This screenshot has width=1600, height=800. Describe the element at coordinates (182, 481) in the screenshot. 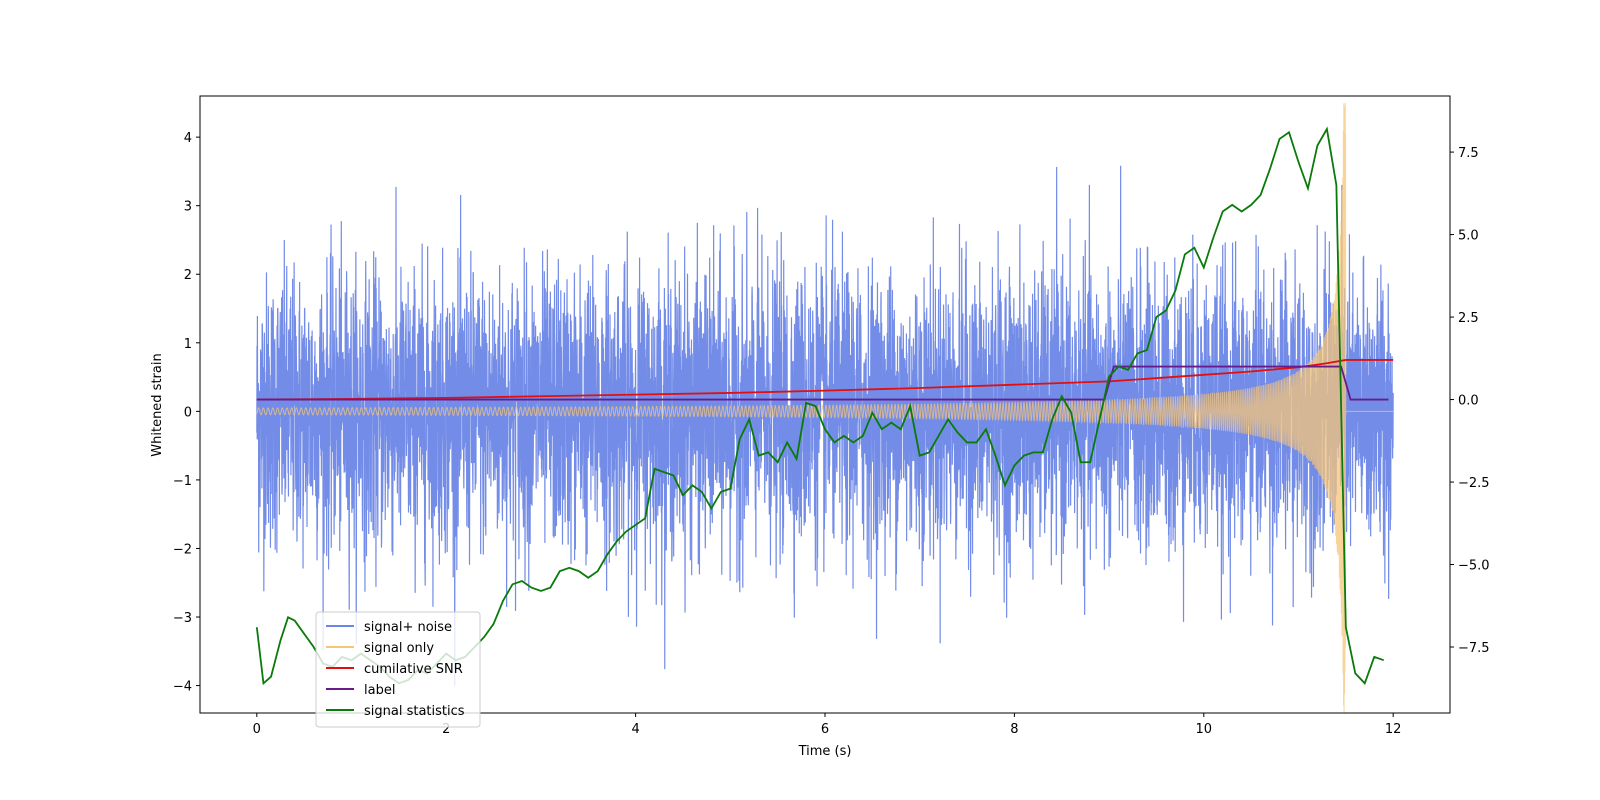

I see `y-tick-label: −1` at that location.